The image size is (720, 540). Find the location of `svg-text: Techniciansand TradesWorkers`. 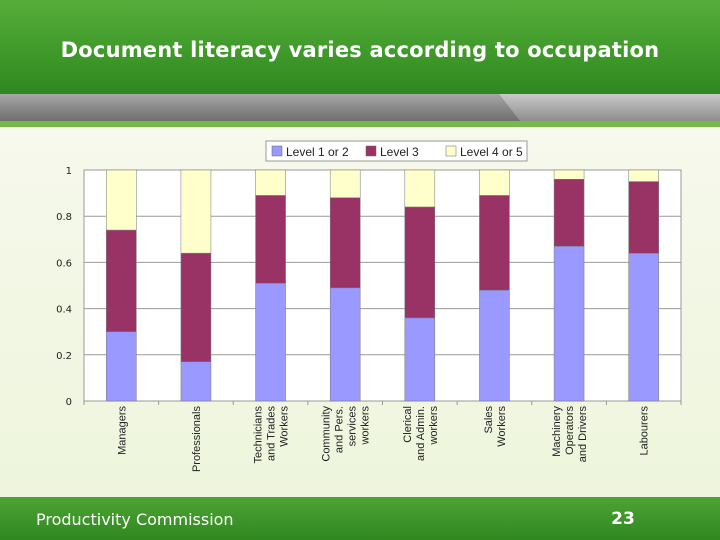

svg-text: Techniciansand TradesWorkers is located at coordinates (272, 435).